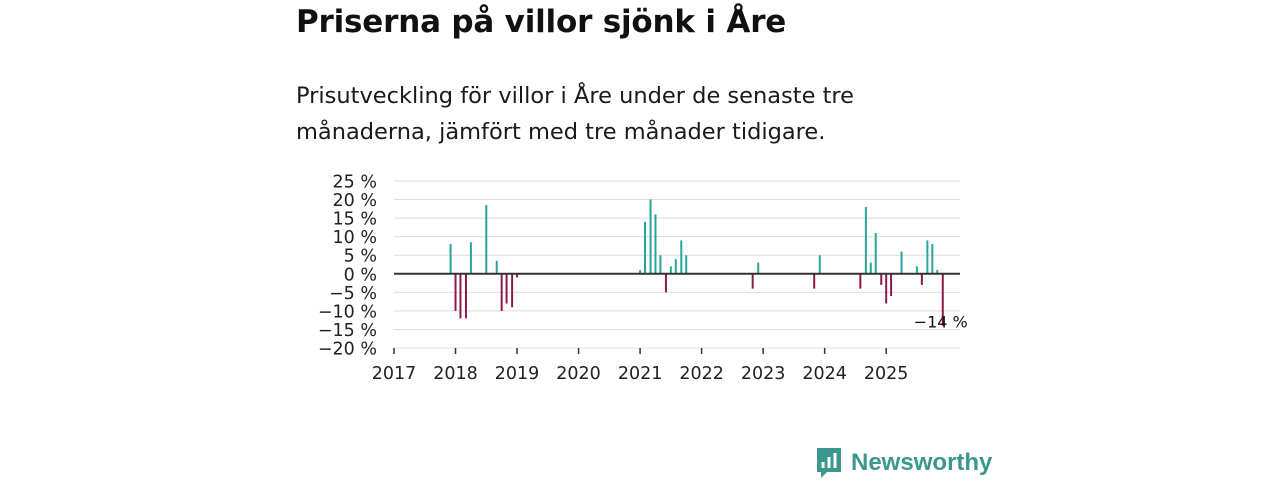  What do you see at coordinates (578, 374) in the screenshot?
I see `x-tick-label: 2020` at bounding box center [578, 374].